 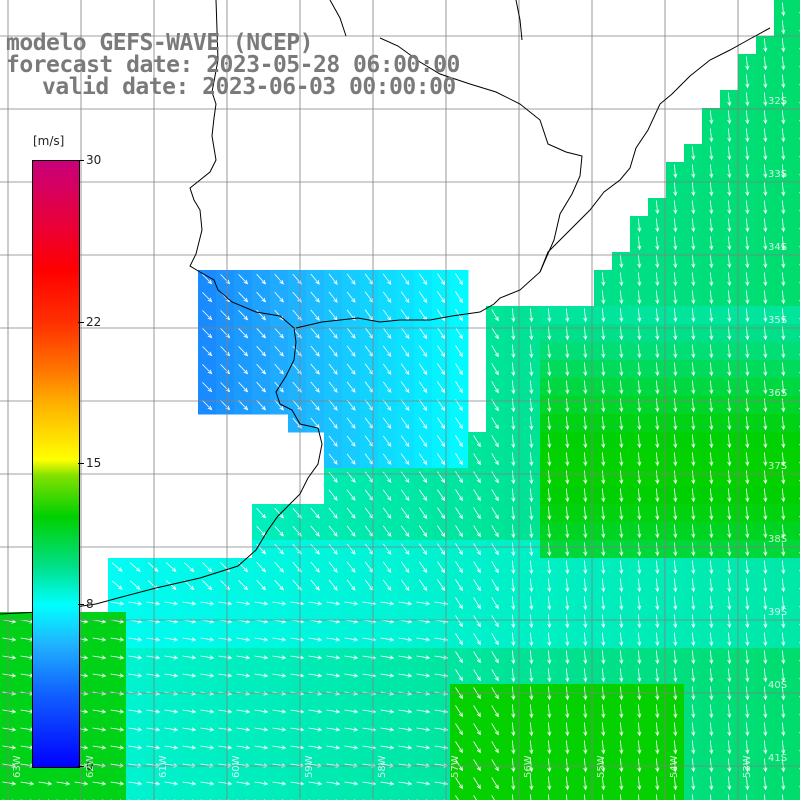 I want to click on latitude-label: 37S, so click(x=778, y=466).